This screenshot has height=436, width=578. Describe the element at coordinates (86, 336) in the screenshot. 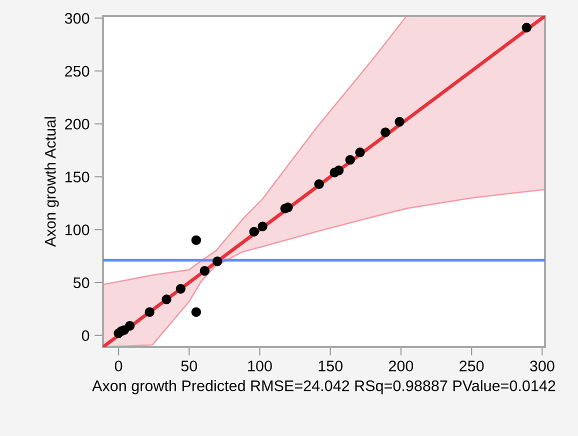

I see `y-tick-label: 0` at that location.